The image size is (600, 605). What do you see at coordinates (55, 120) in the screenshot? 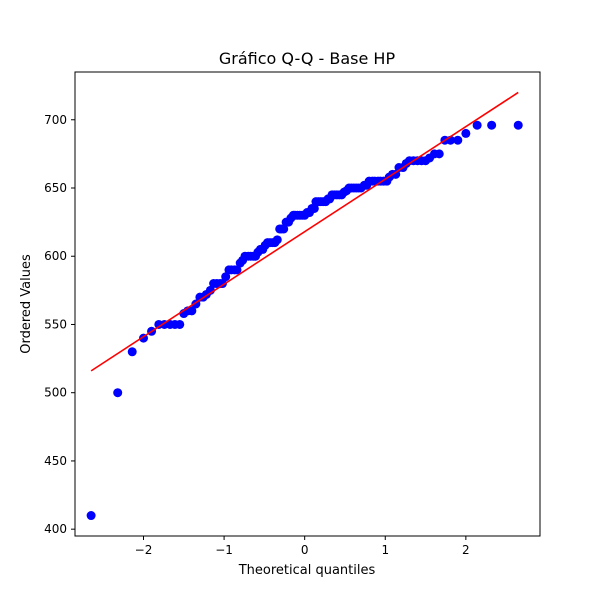
I see `y-tick-label: 700` at bounding box center [55, 120].